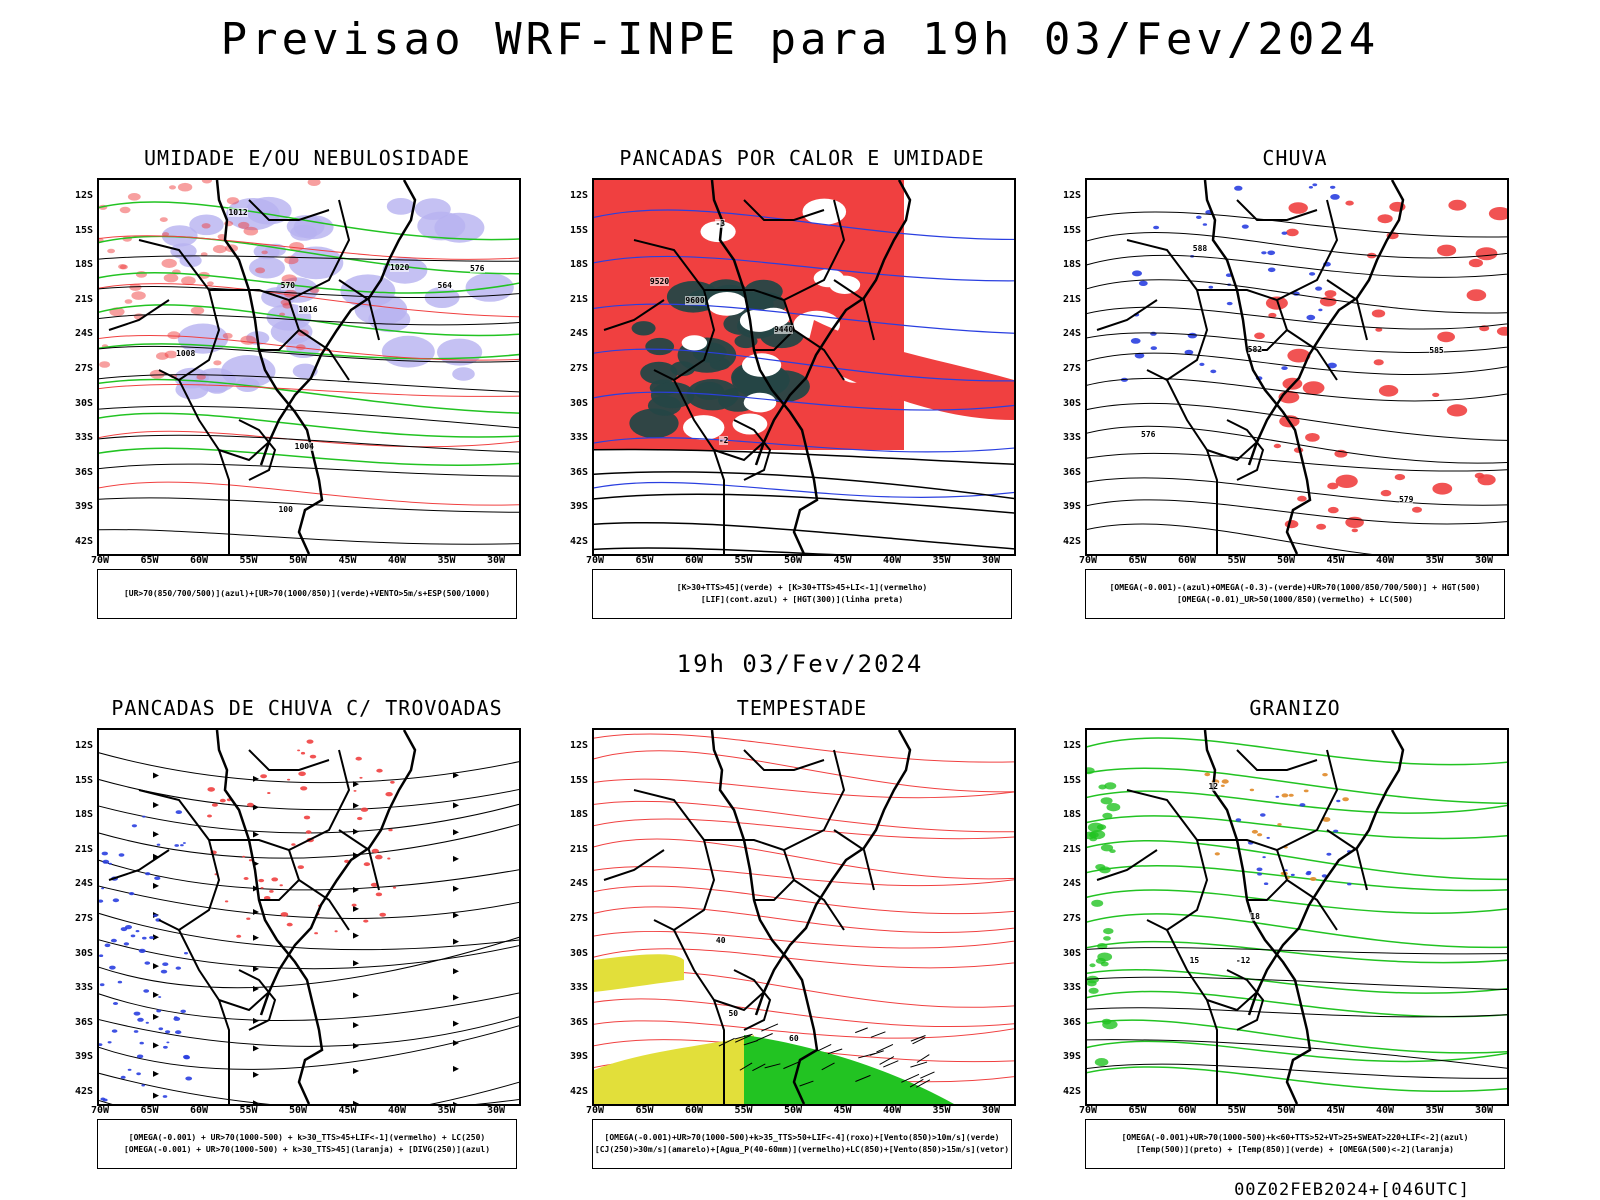 The image size is (1600, 1200). What do you see at coordinates (695, 301) in the screenshot?
I see `contour-label: 9600` at bounding box center [695, 301].